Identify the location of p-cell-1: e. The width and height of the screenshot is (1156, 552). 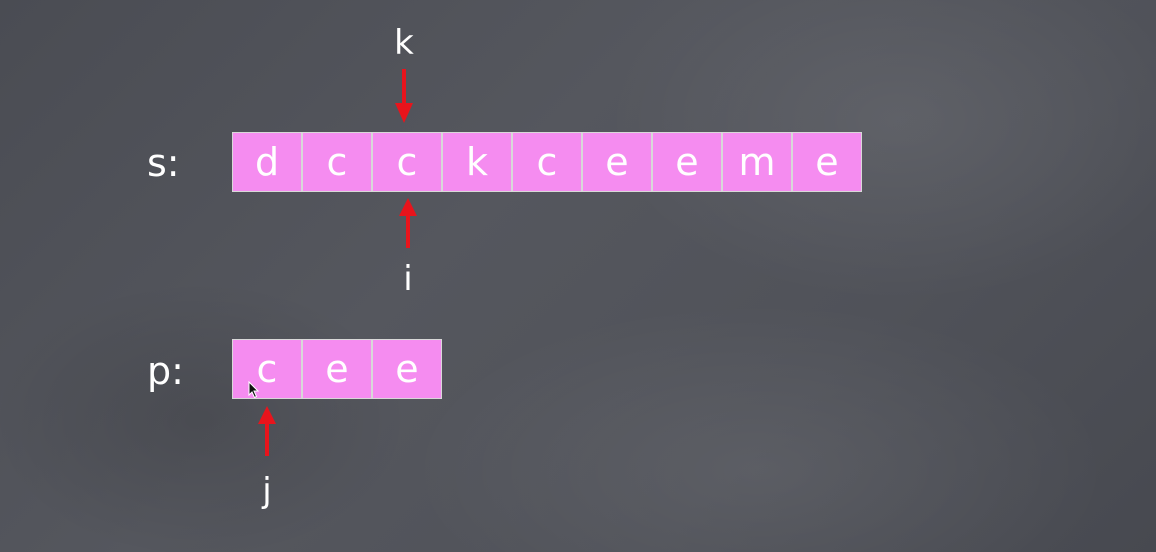
(337, 369).